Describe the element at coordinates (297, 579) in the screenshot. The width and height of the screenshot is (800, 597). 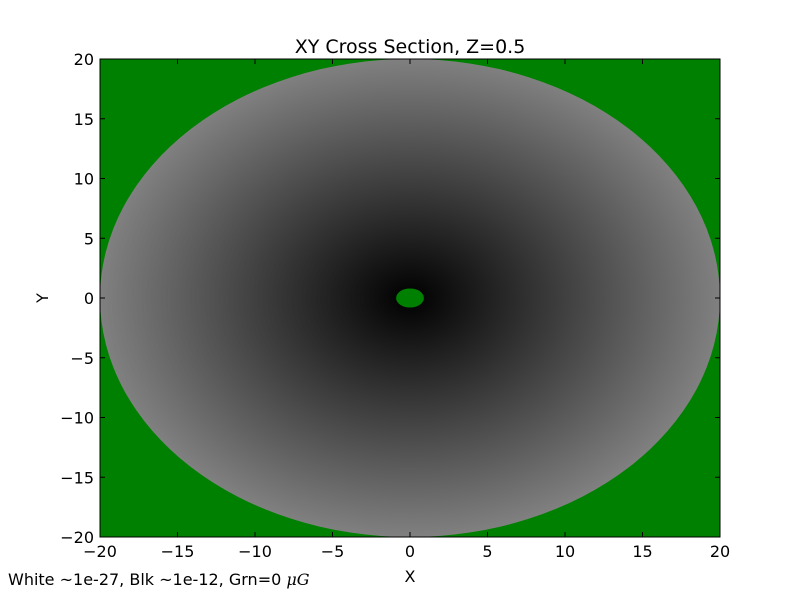
I see `colorscale-caption-unit: μG` at that location.